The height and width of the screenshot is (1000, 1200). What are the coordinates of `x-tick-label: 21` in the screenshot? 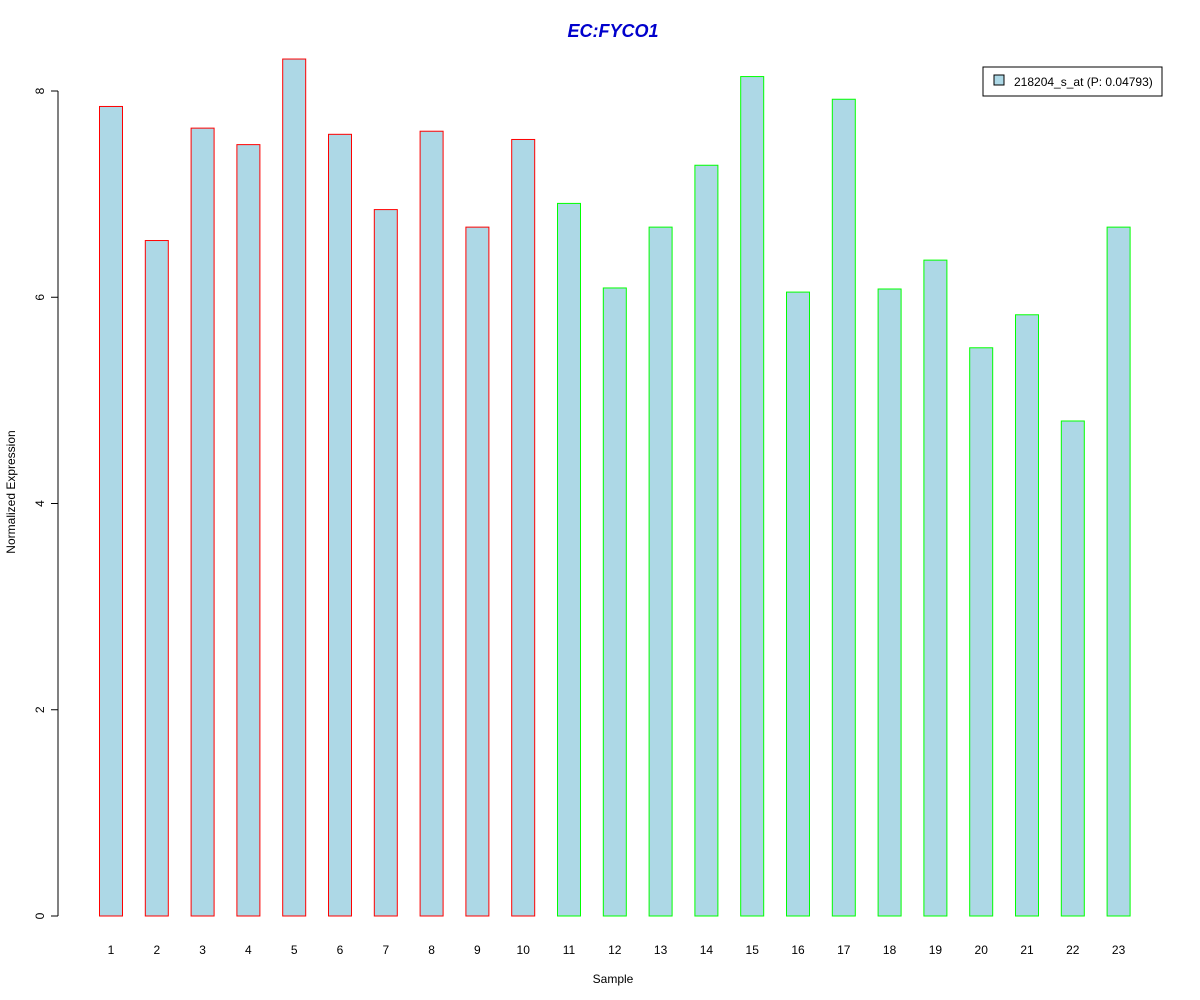 It's located at (1027, 950).